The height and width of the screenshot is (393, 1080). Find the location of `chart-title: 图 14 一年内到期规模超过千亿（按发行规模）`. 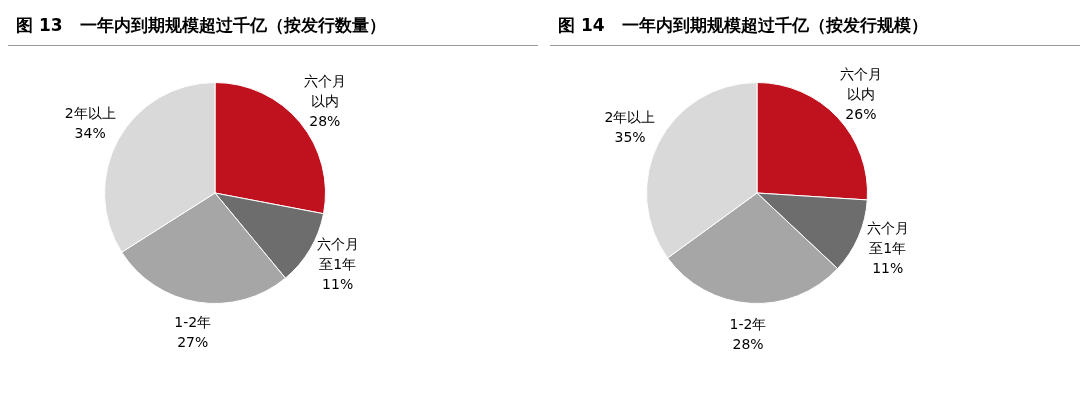

chart-title: 图 14 一年内到期规模超过千亿（按发行规模） is located at coordinates (815, 27).